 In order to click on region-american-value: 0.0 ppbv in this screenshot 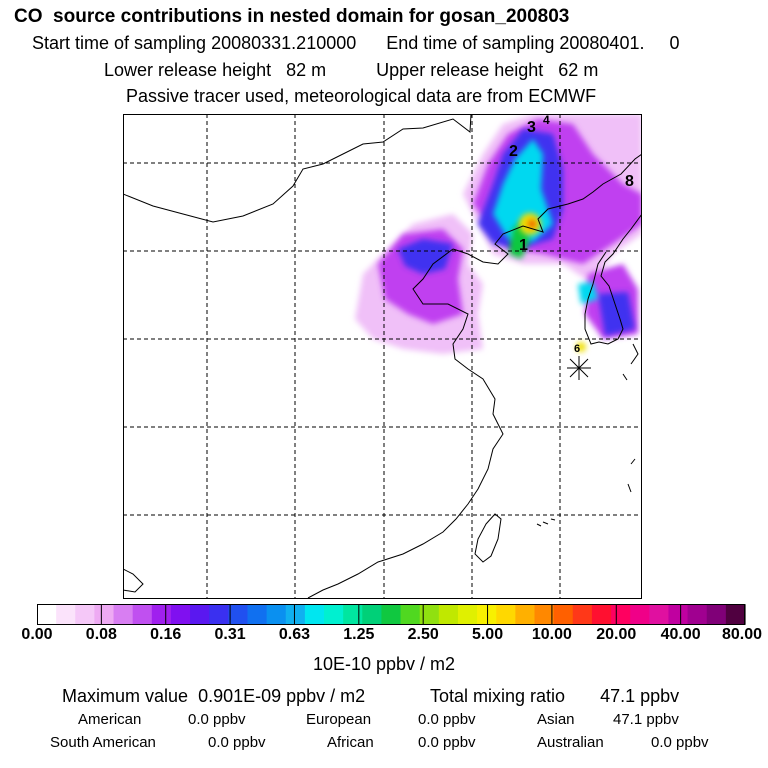, I will do `click(217, 719)`.